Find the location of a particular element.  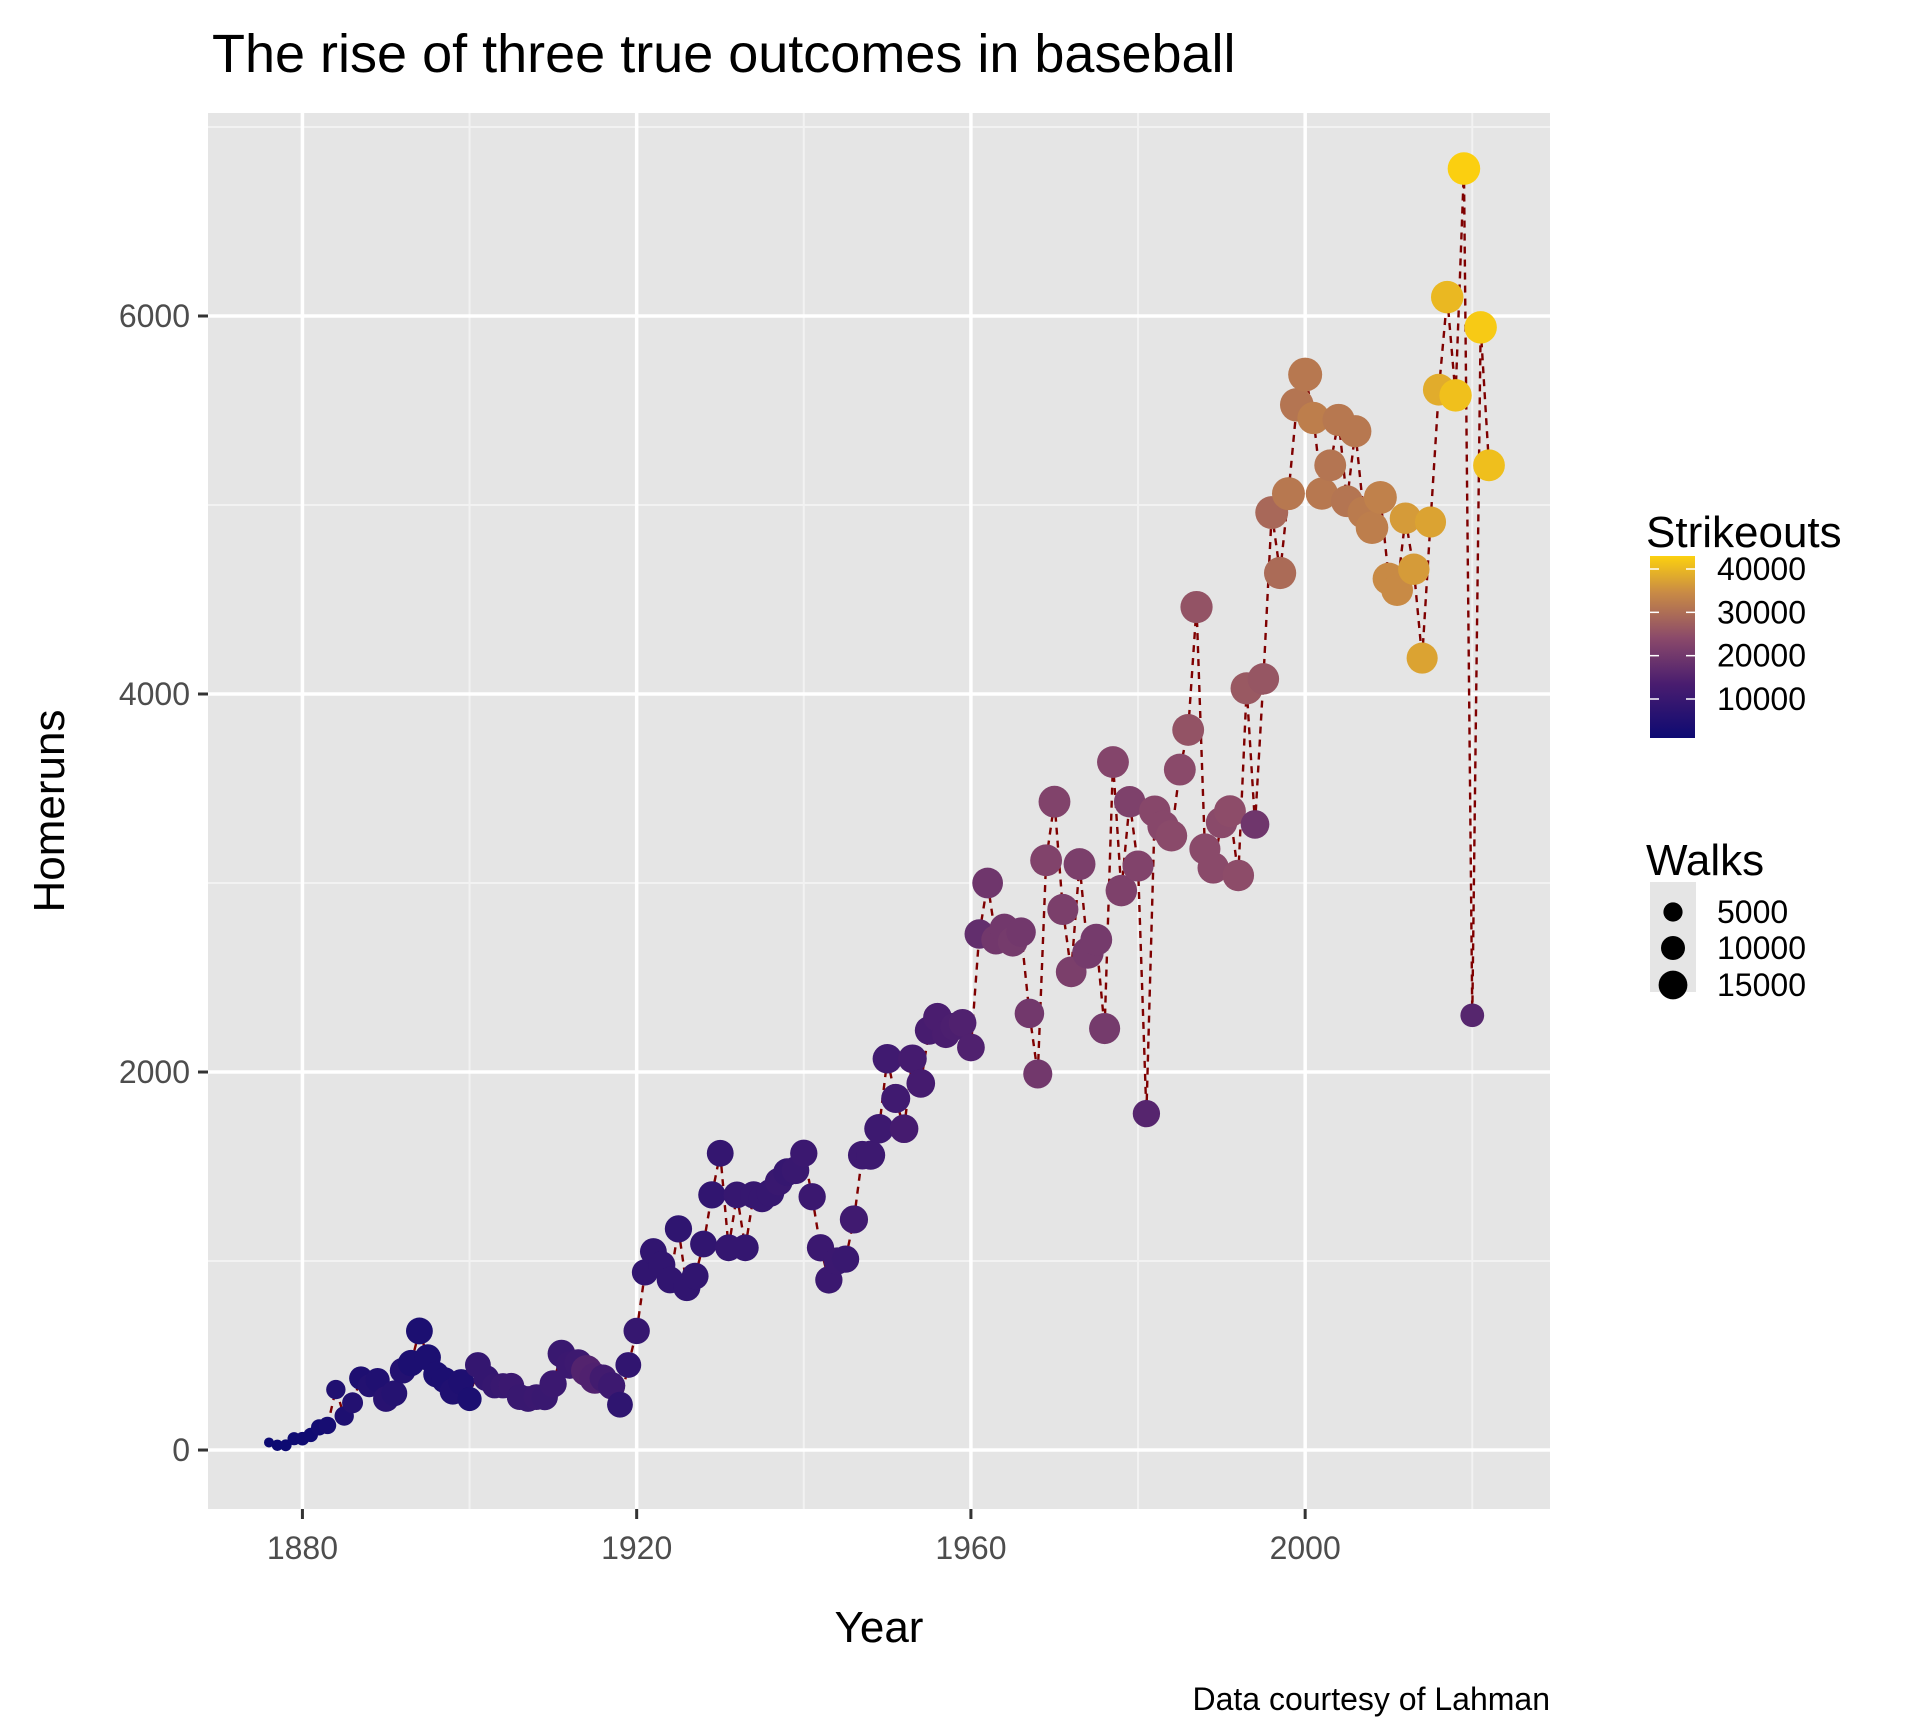

x-tick-label: 1920 is located at coordinates (636, 1548).